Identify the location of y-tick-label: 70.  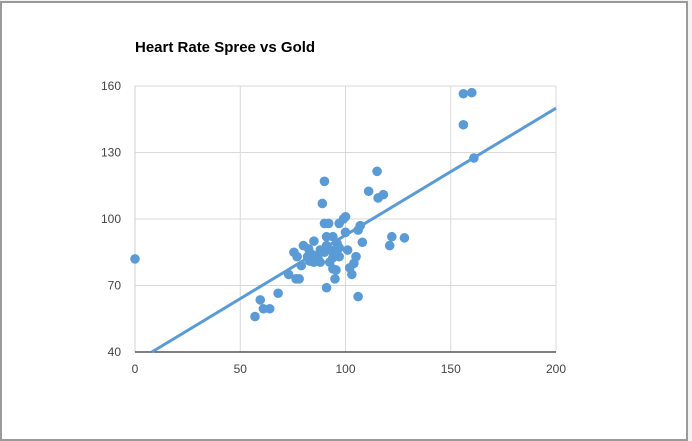
(115, 286).